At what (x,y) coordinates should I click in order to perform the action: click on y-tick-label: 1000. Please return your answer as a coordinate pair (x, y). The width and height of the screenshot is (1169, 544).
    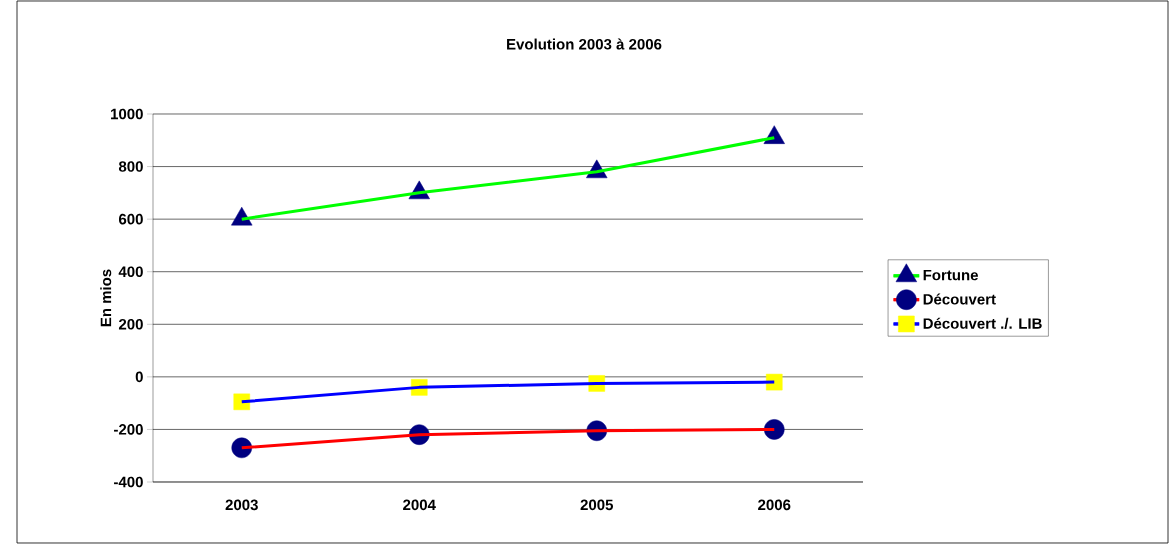
    Looking at the image, I should click on (127, 114).